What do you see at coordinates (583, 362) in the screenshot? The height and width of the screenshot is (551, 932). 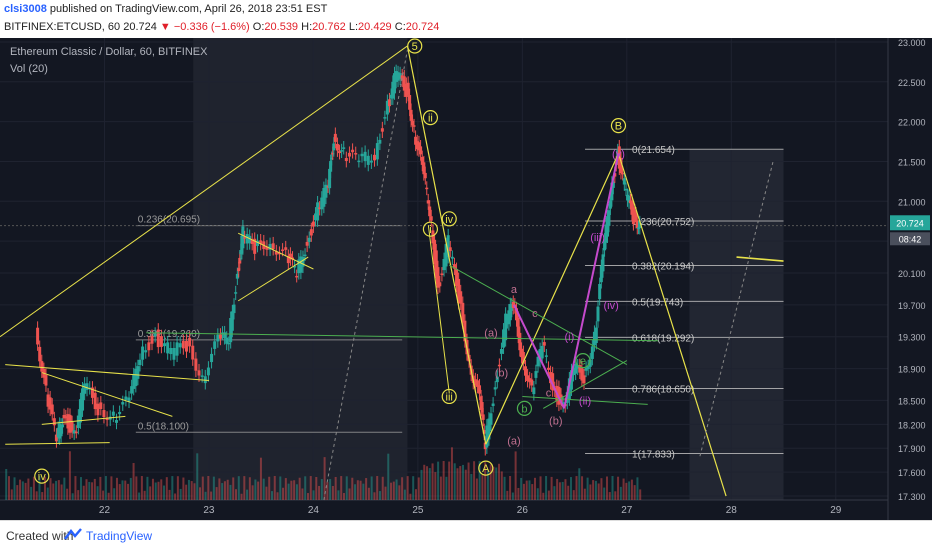 I see `wave-label: e` at bounding box center [583, 362].